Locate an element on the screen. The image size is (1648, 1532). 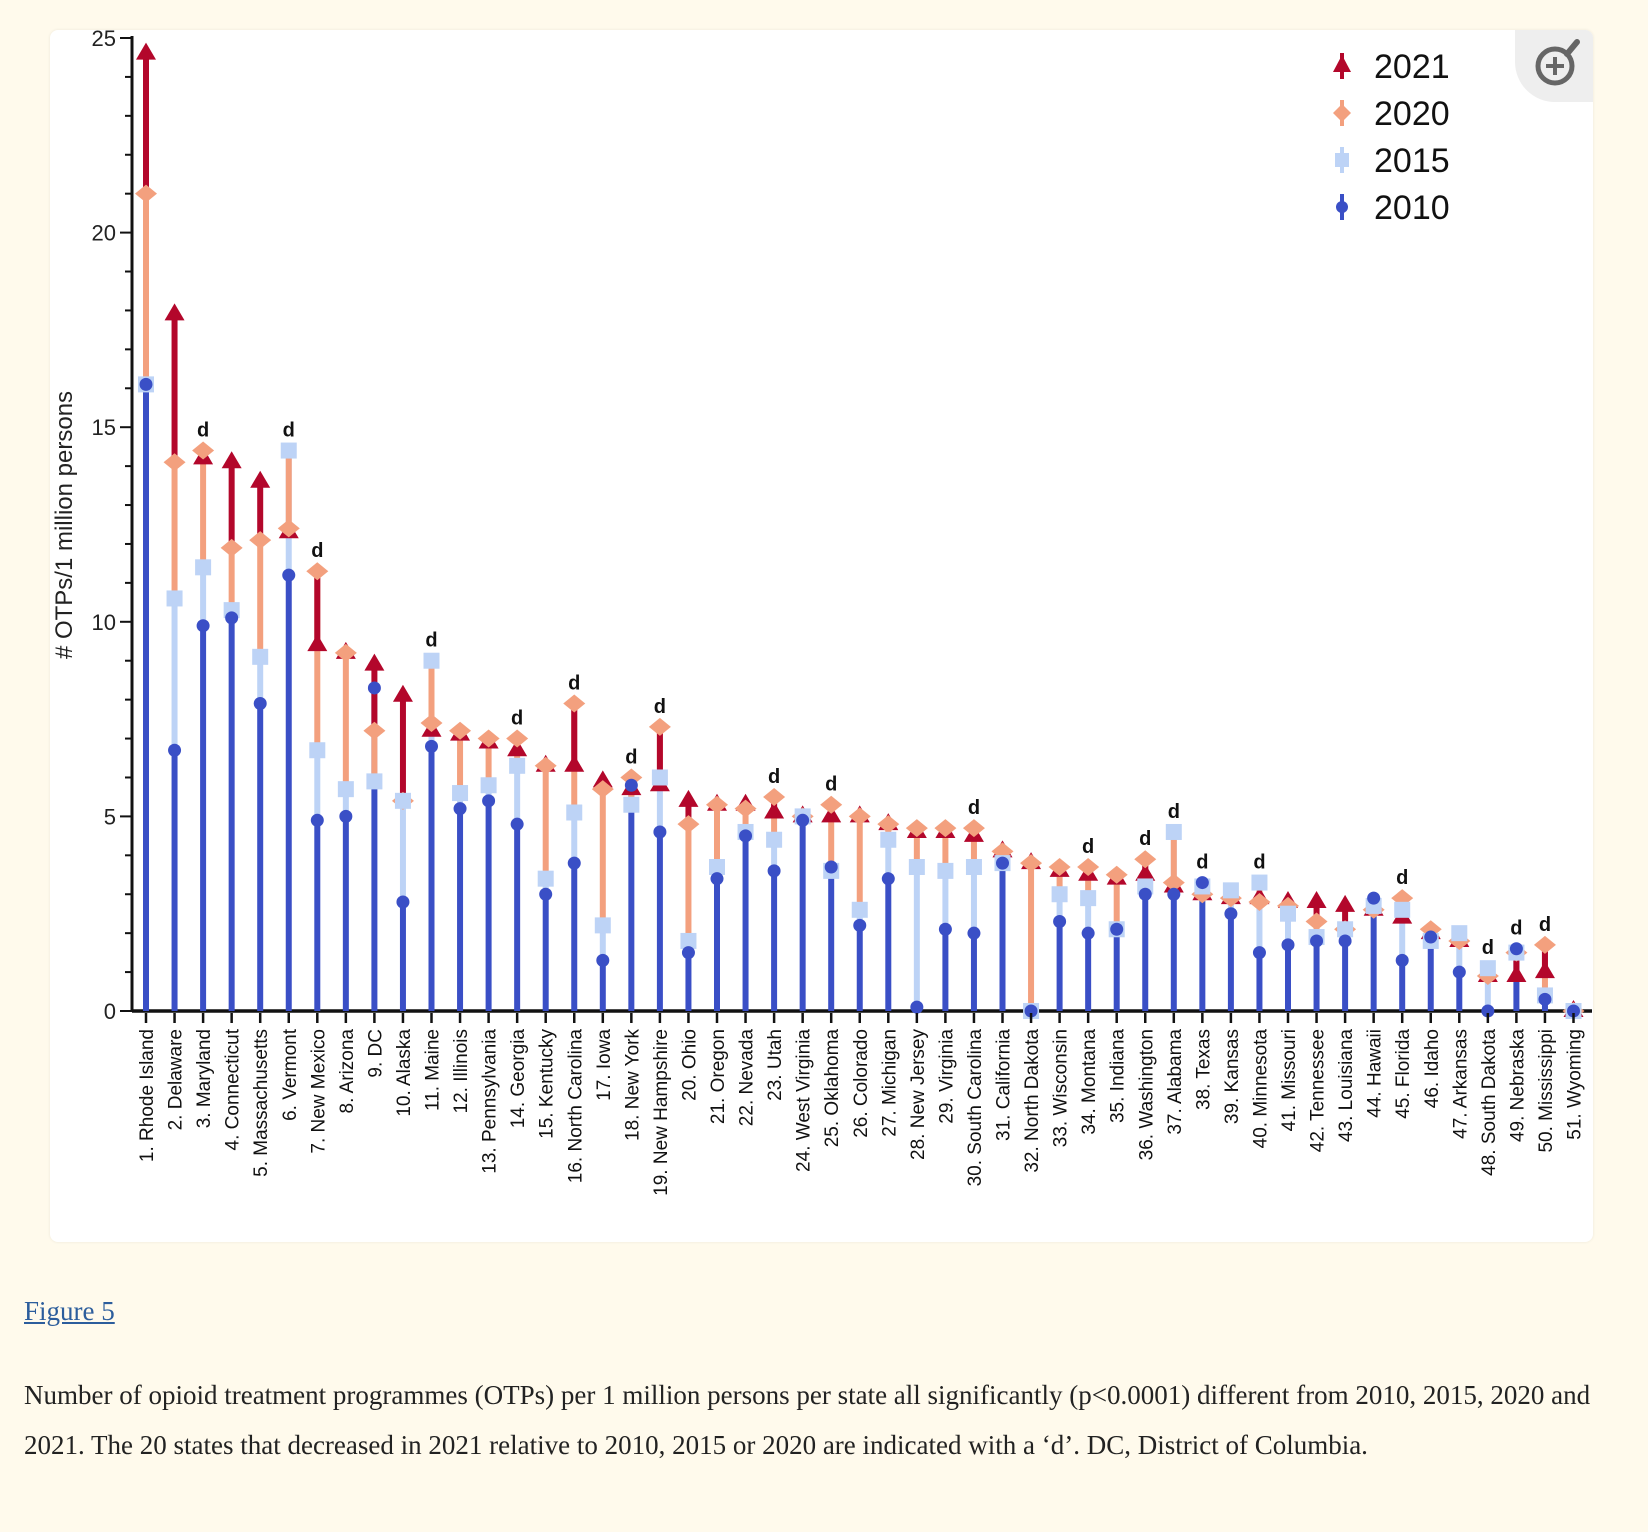
x-tick-label: 49. Nebraska is located at coordinates (1517, 1085).